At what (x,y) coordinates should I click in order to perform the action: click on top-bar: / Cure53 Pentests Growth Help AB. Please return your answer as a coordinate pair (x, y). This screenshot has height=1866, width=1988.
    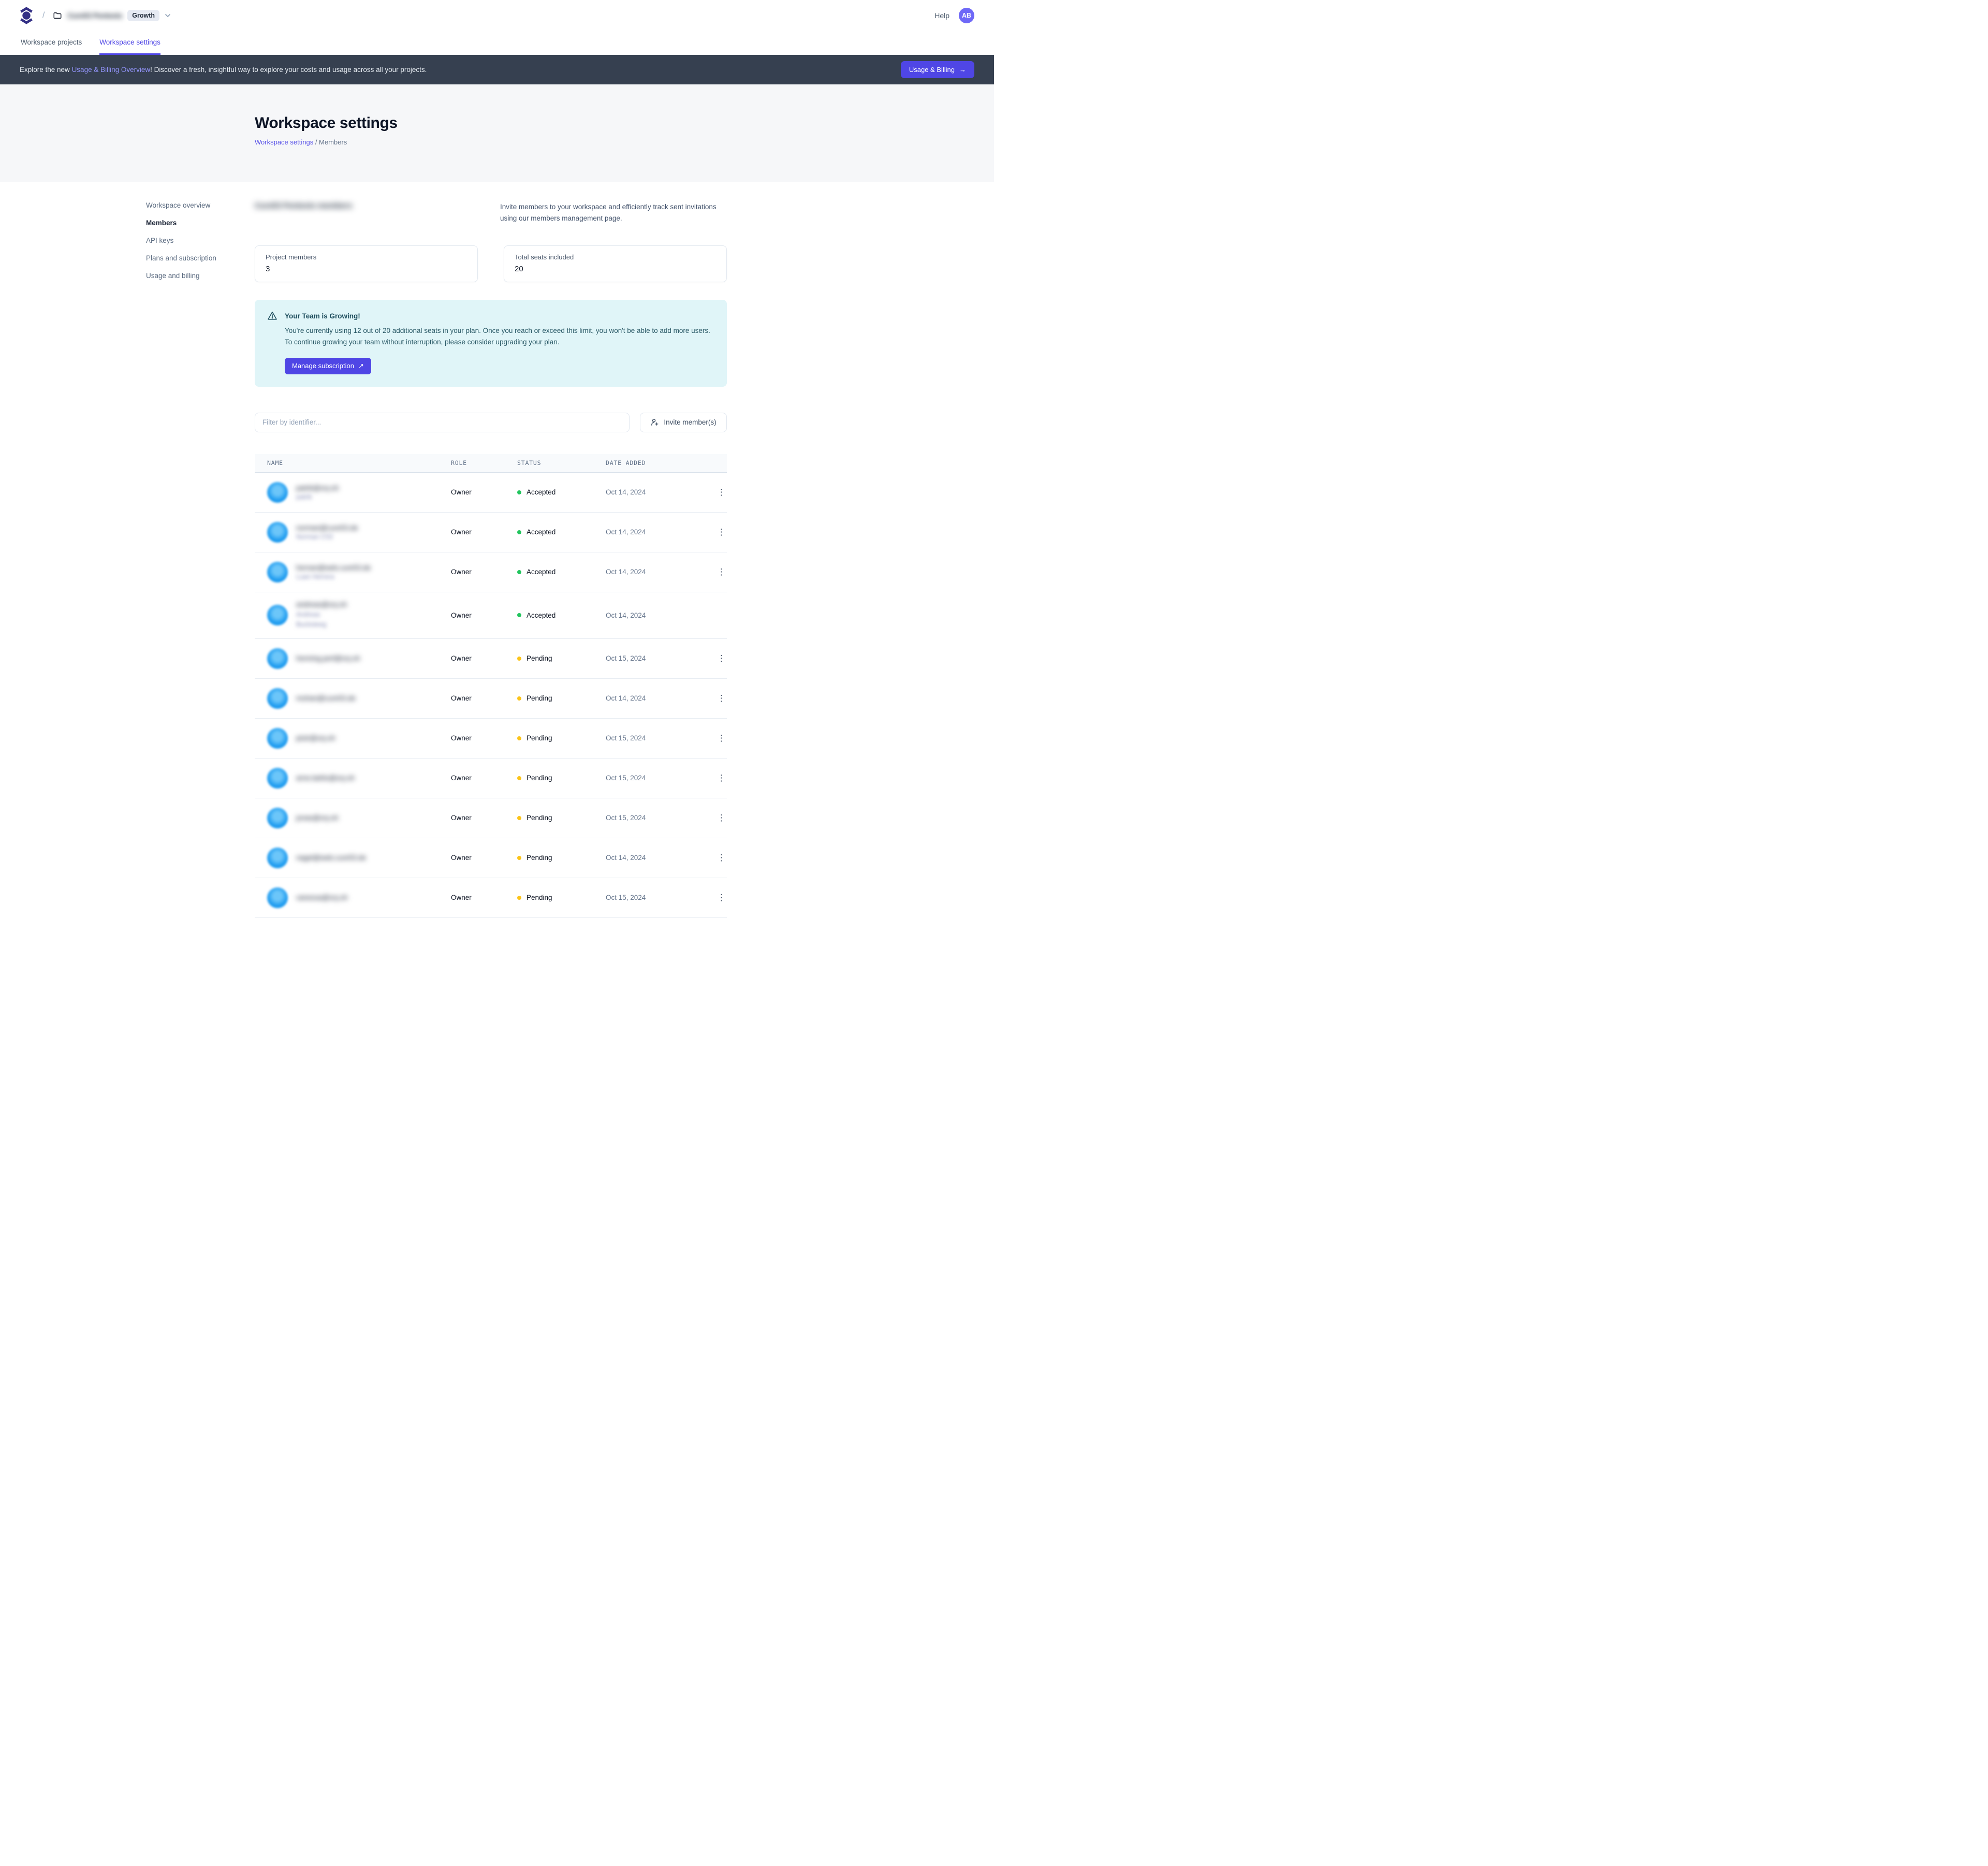
    Looking at the image, I should click on (497, 15).